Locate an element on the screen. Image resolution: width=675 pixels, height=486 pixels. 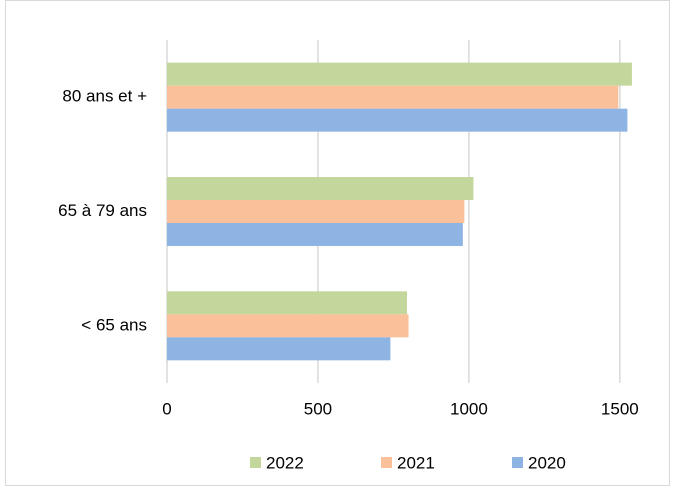
y-tick-label: 80 ans et + is located at coordinates (104, 96).